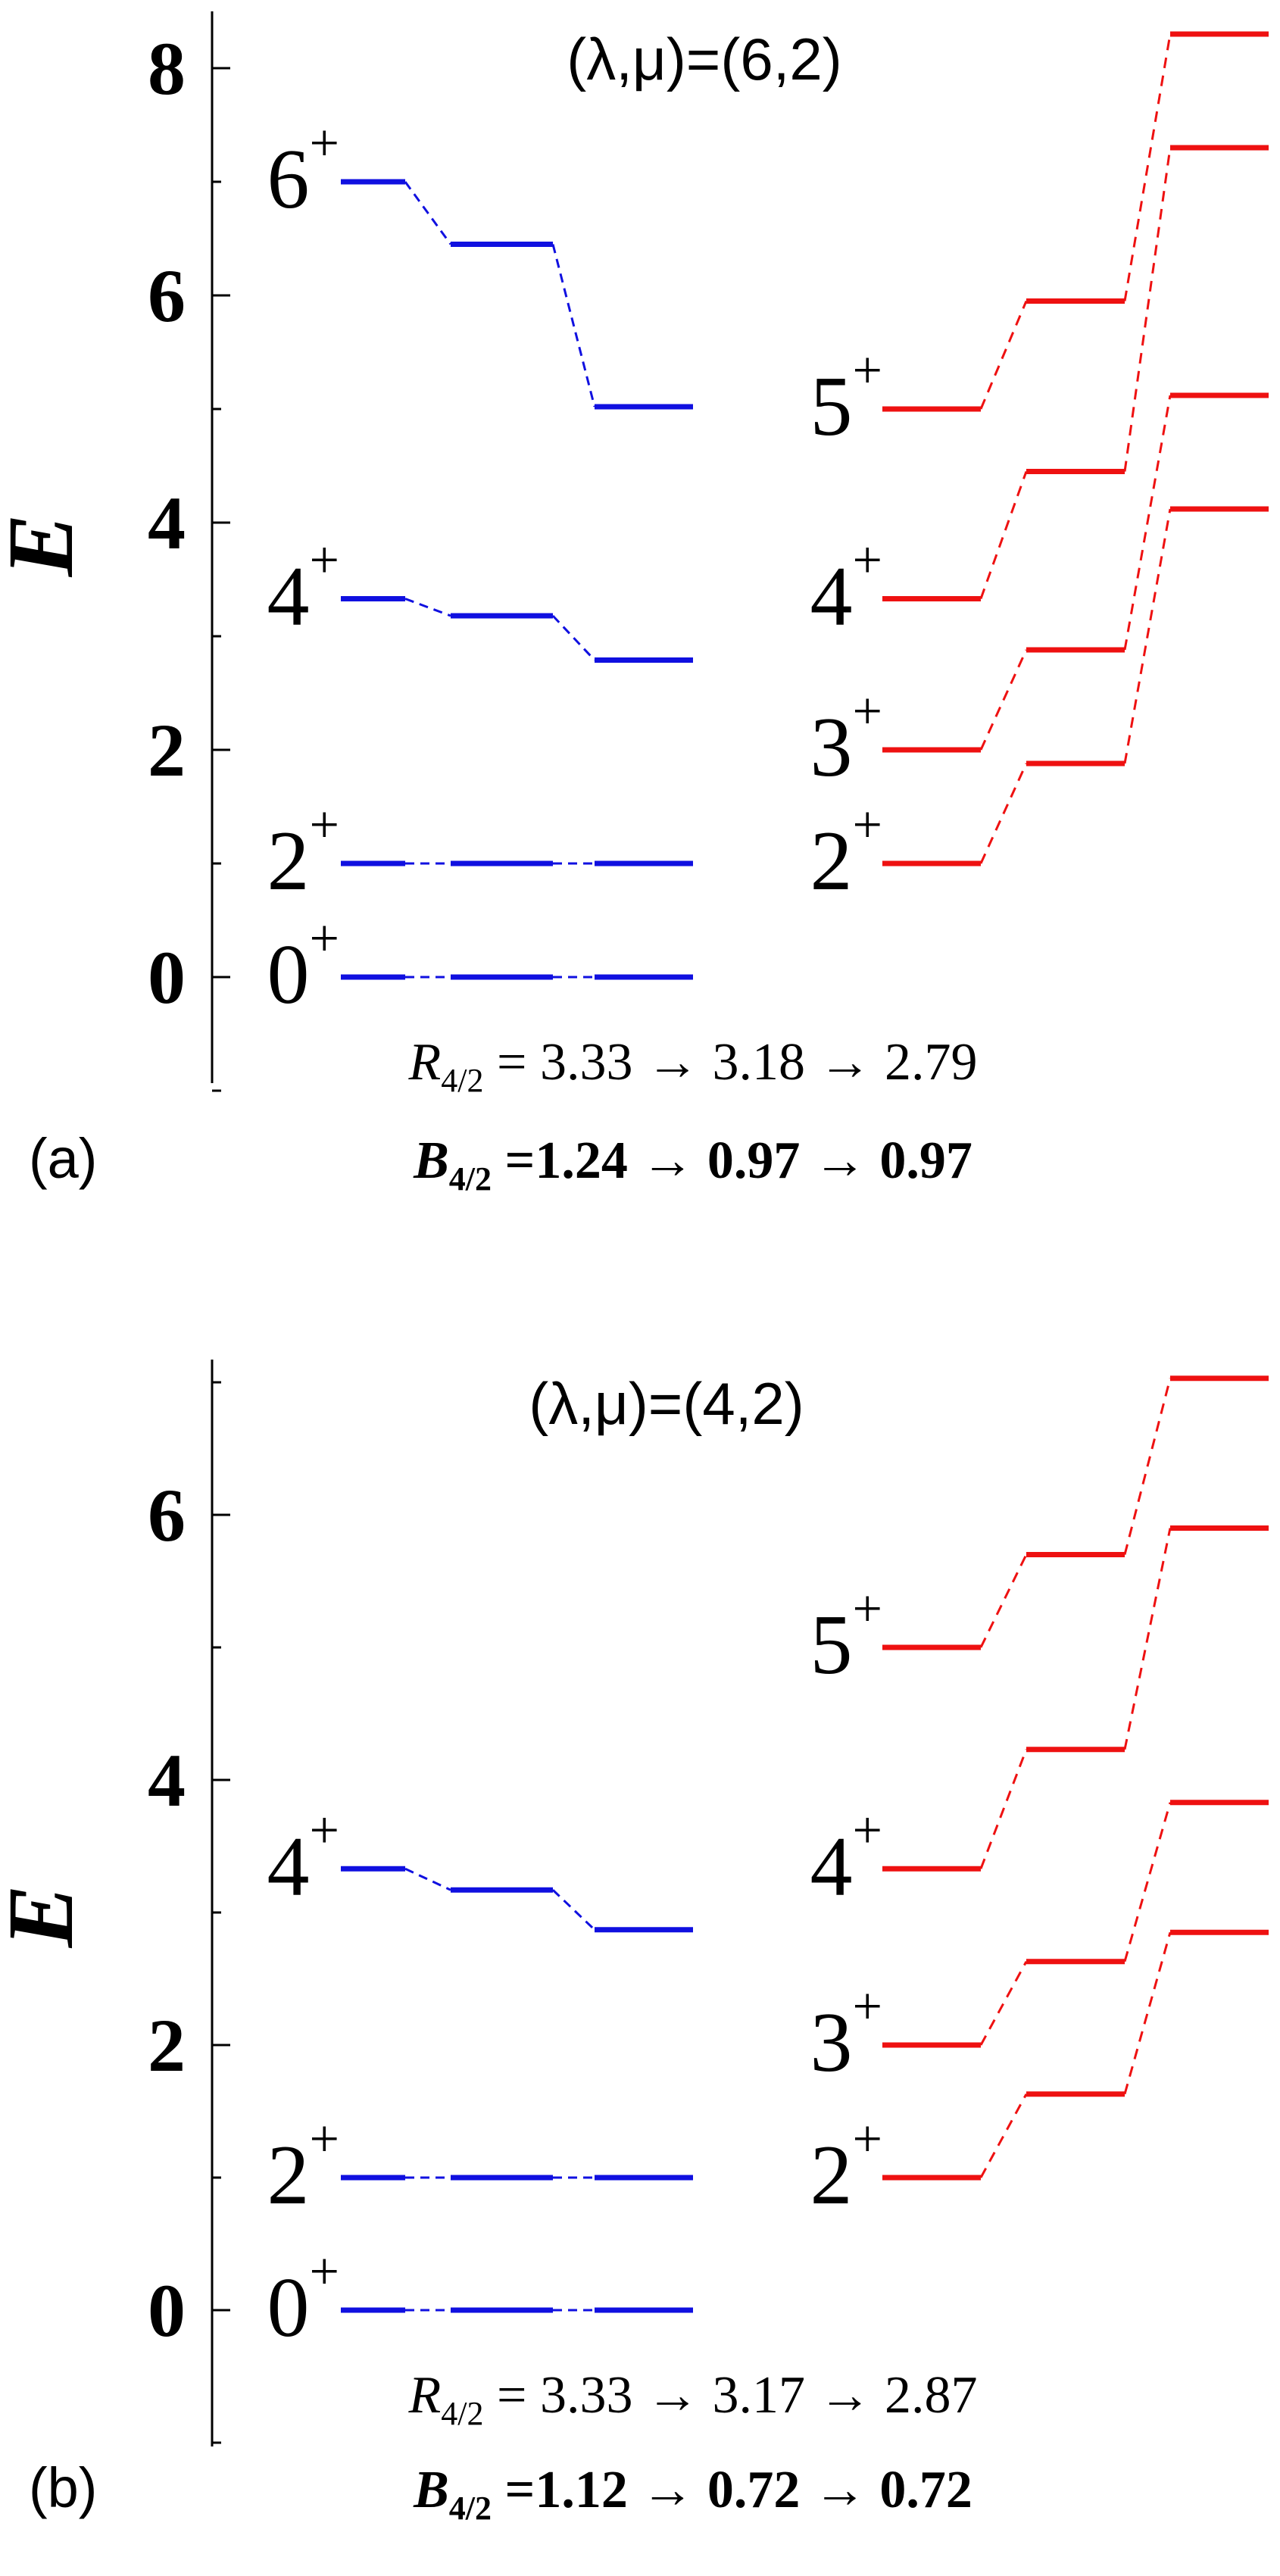 This screenshot has height=2576, width=1280. What do you see at coordinates (732, 2490) in the screenshot?
I see `b42-values: =1.12 → 0.72 → 0.72` at bounding box center [732, 2490].